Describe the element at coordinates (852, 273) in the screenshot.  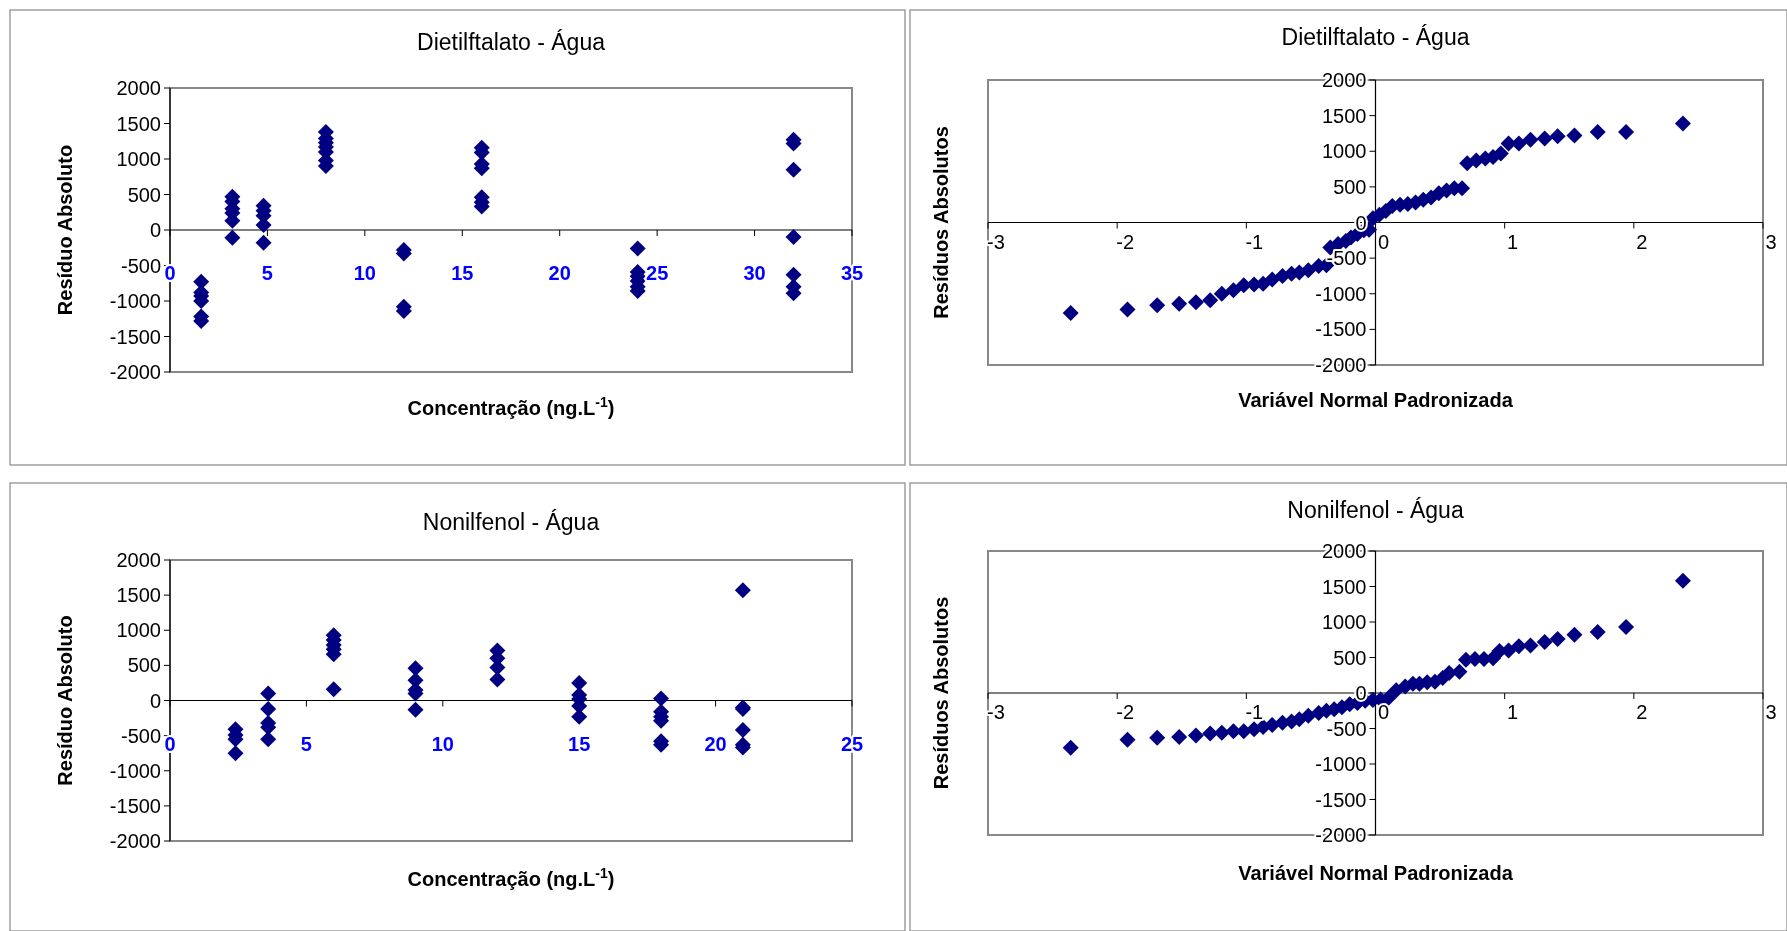
I see `x-tick-label: 35` at that location.